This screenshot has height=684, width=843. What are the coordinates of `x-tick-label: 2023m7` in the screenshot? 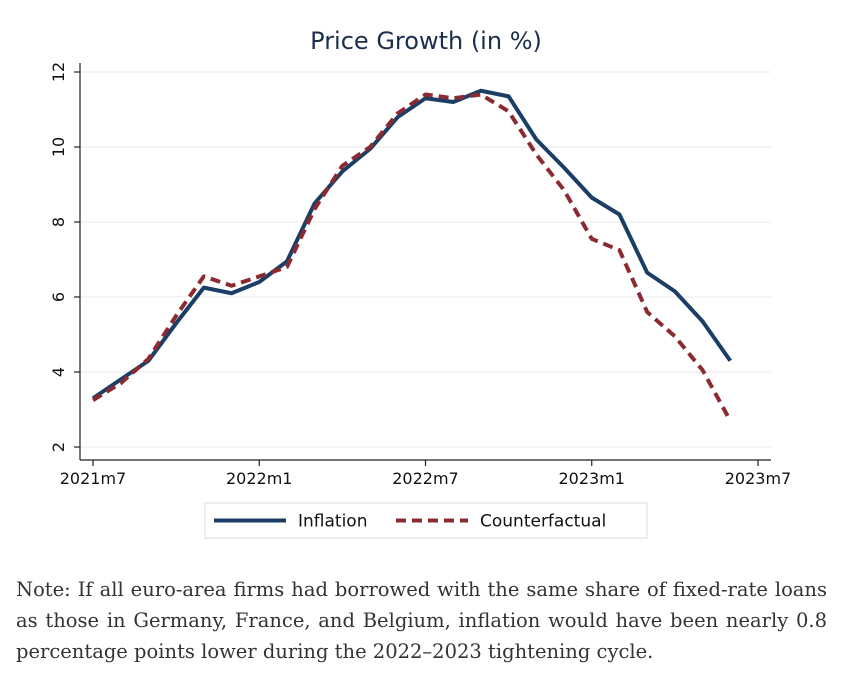 It's located at (758, 478).